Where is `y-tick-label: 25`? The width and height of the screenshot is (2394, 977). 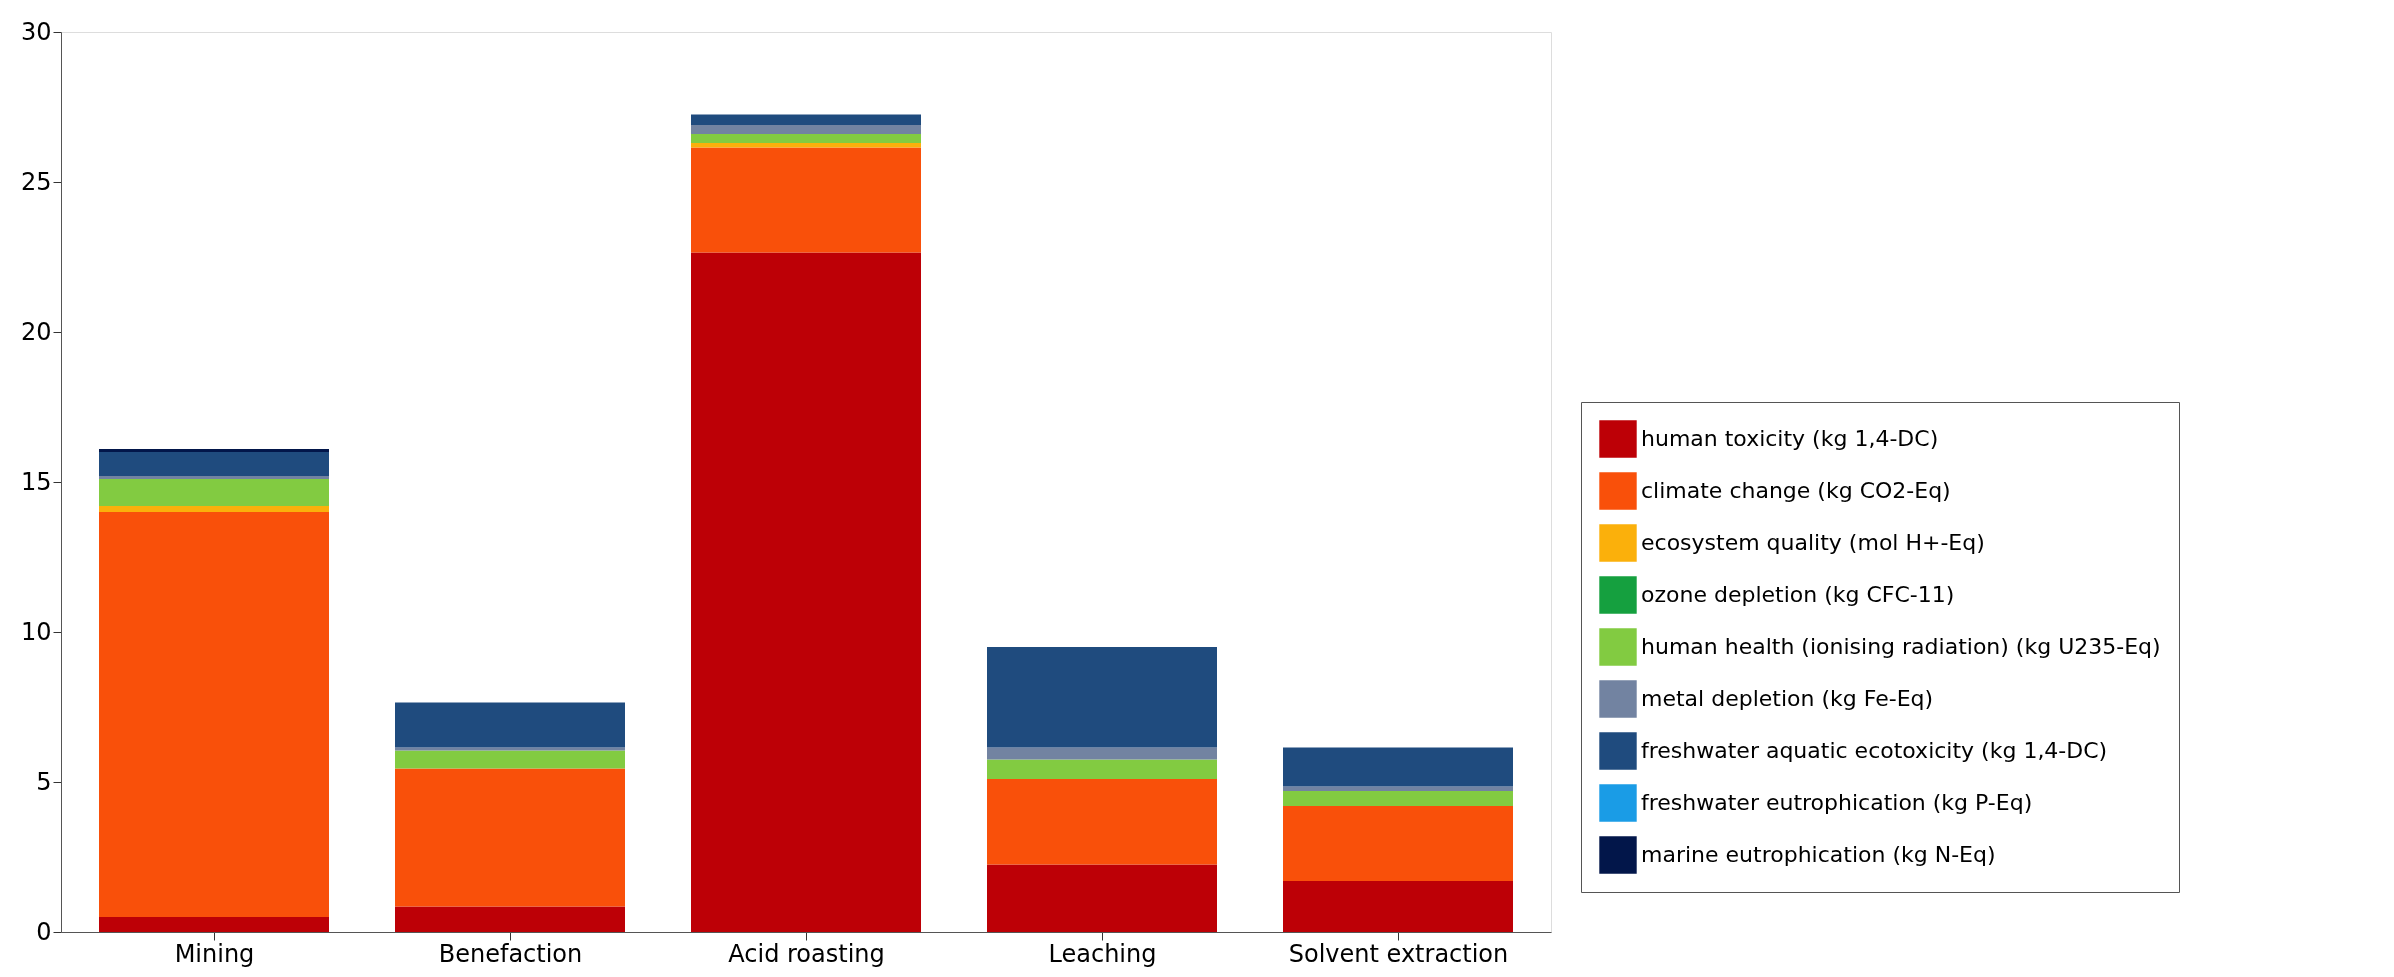 y-tick-label: 25 is located at coordinates (36, 181).